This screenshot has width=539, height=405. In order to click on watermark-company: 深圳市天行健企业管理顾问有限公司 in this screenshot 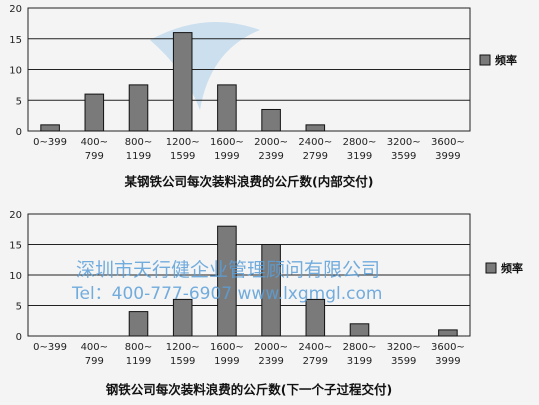, I will do `click(228, 270)`.